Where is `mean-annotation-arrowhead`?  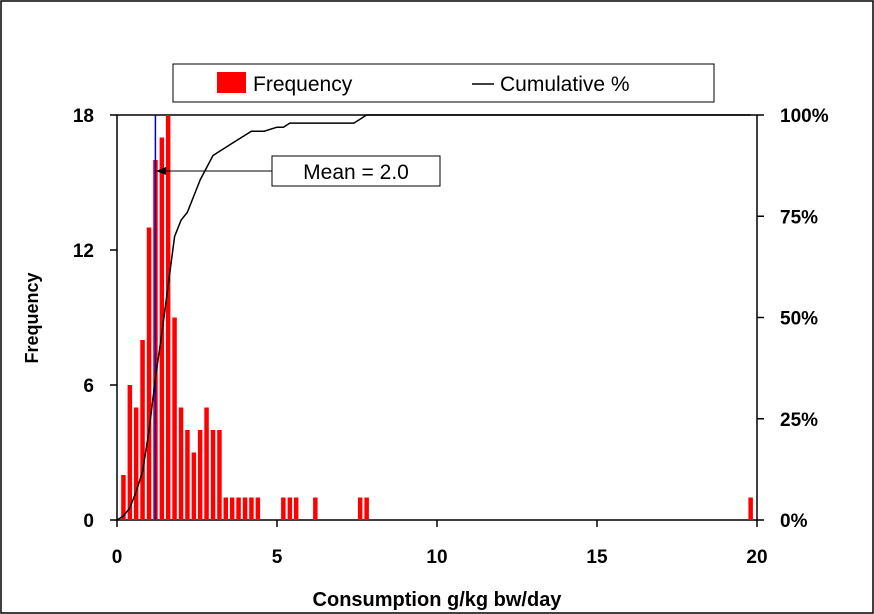 mean-annotation-arrowhead is located at coordinates (161, 171).